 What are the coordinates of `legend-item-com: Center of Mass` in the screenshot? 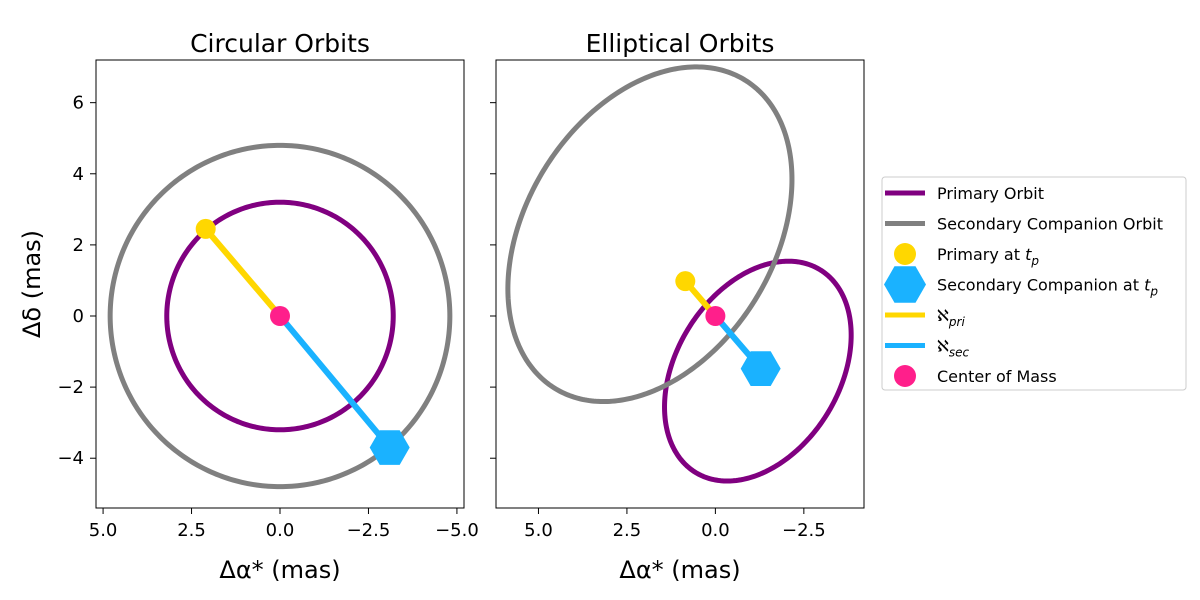 It's located at (975, 376).